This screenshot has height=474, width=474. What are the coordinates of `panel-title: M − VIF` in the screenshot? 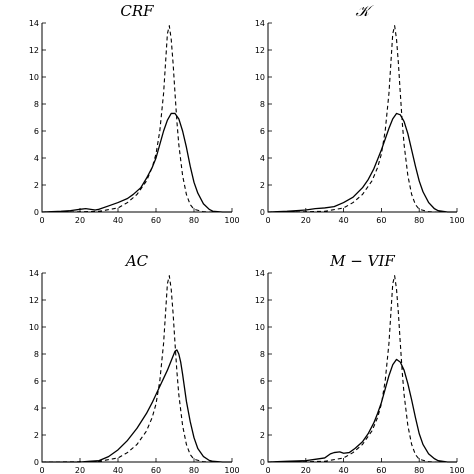 It's located at (362, 261).